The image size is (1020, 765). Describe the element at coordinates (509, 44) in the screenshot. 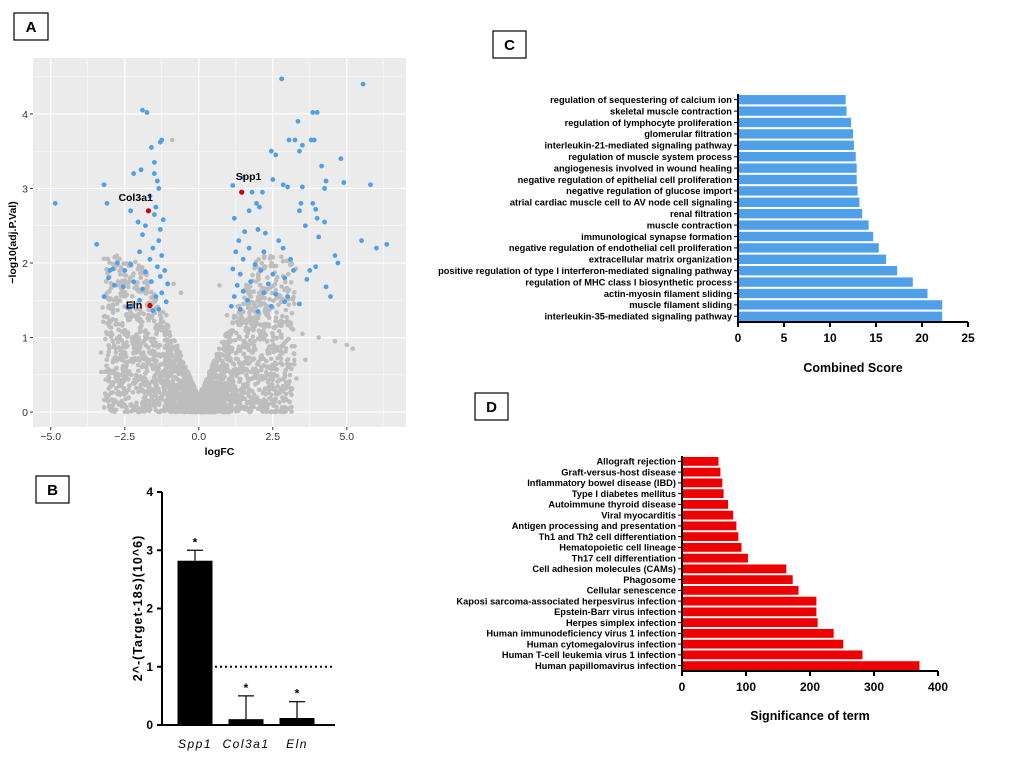

I see `panel-label-c: C` at that location.